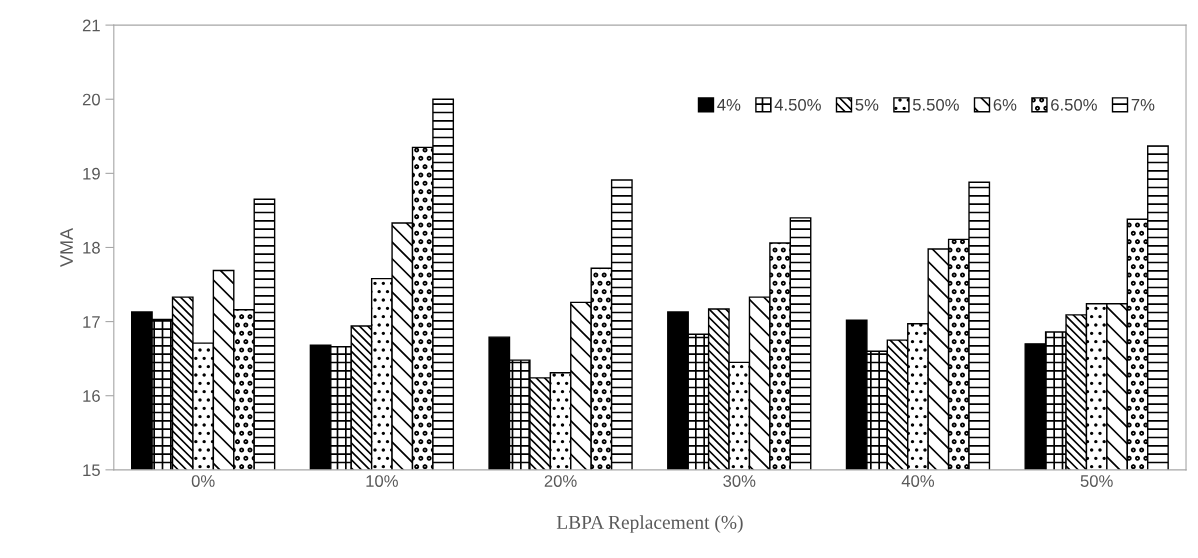  Describe the element at coordinates (382, 481) in the screenshot. I see `x-tick-label: 10%` at that location.